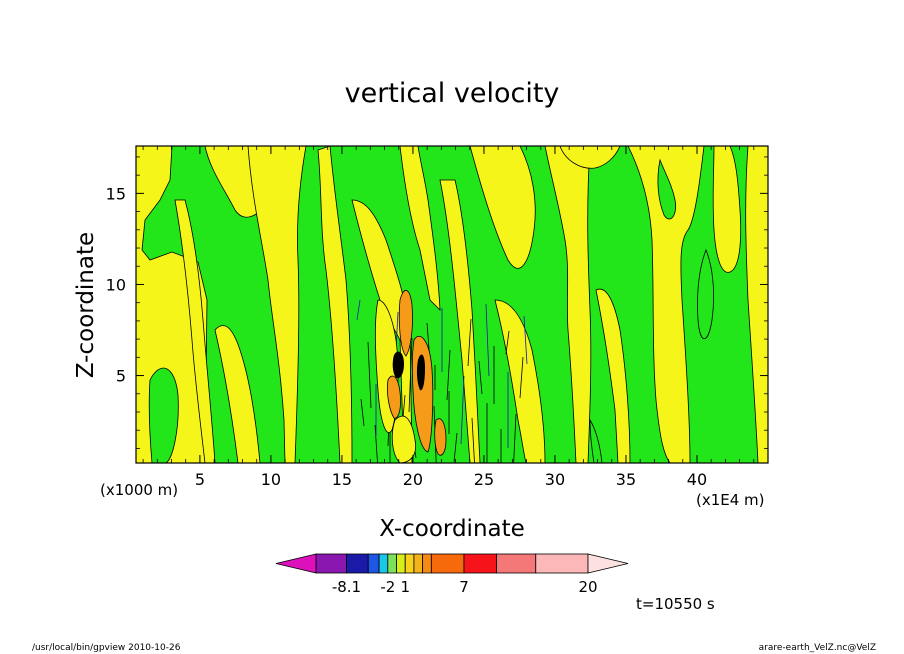 The width and height of the screenshot is (904, 654). I want to click on footer-left: /usr/local/bin/gpview 2010-10-26, so click(106, 648).